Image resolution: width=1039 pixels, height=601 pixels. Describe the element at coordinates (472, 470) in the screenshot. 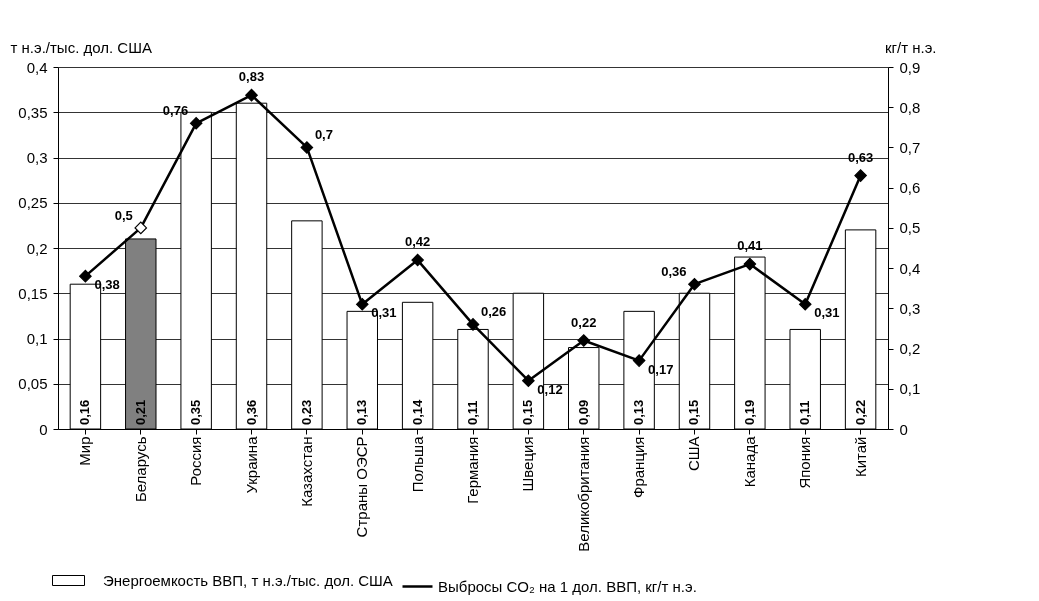

I see `x-tick-label: Германия` at that location.